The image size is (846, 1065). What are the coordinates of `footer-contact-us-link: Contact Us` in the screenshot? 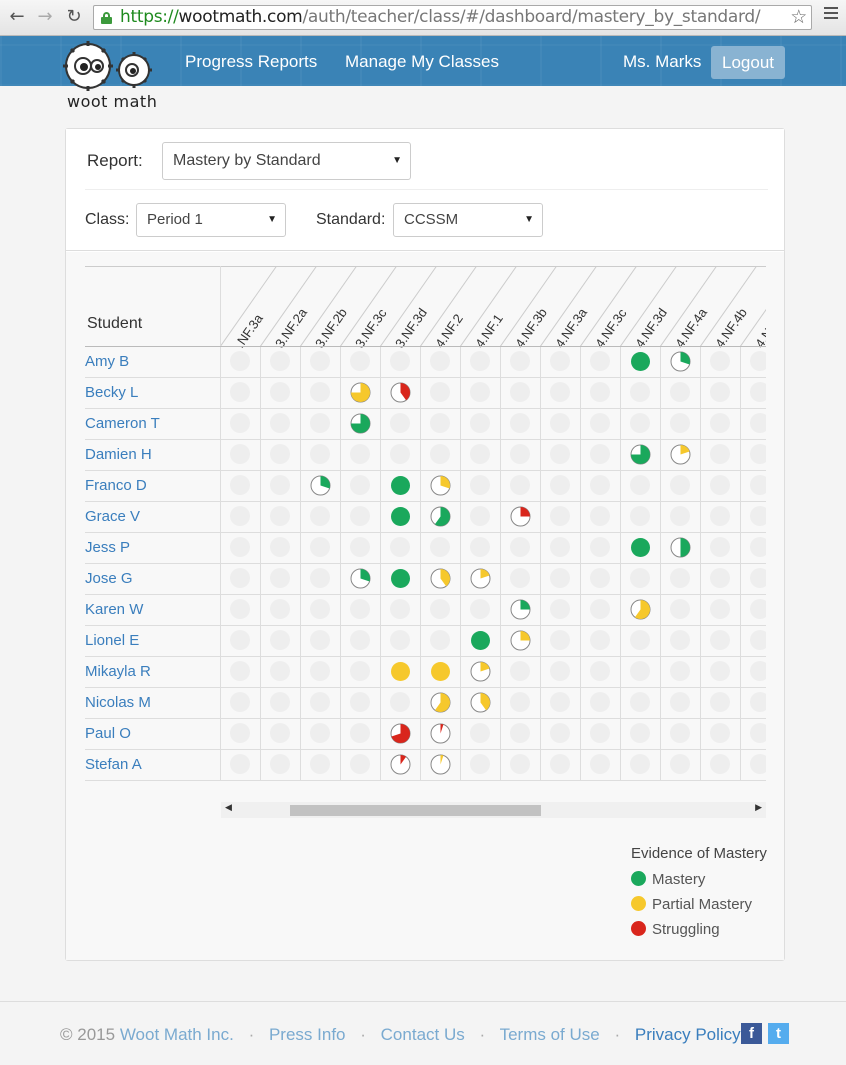 It's located at (422, 1034).